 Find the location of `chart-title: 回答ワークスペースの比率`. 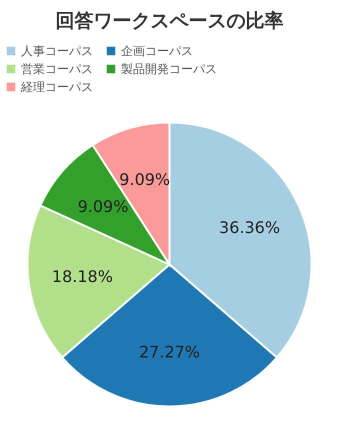

chart-title: 回答ワークスペースの比率 is located at coordinates (170, 21).